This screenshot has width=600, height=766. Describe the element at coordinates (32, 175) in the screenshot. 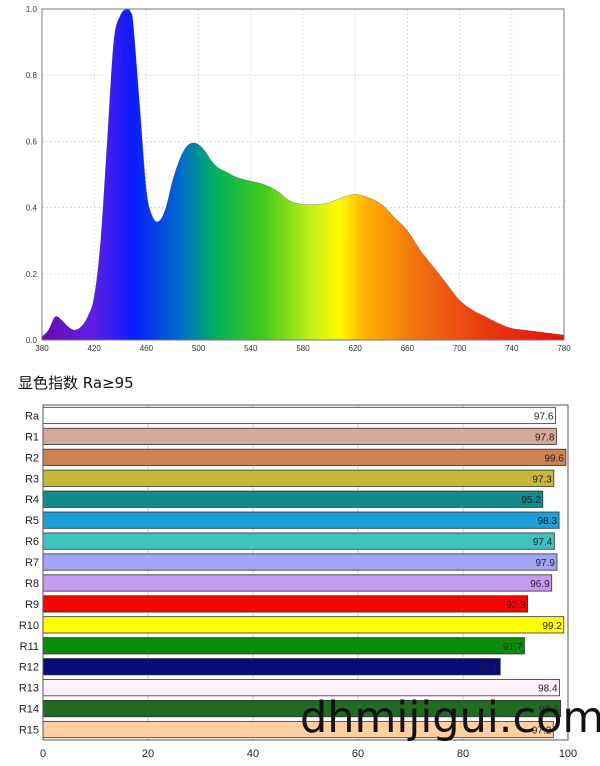

I see `spectrum-y-ticks: 0.0 0.2 0.4 0.6 0.8 1.0` at that location.